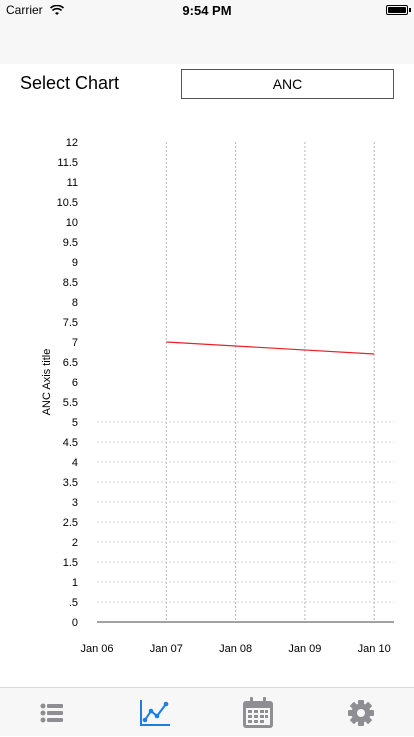 The image size is (414, 737). Describe the element at coordinates (75, 263) in the screenshot. I see `y-tick-label: 9` at that location.